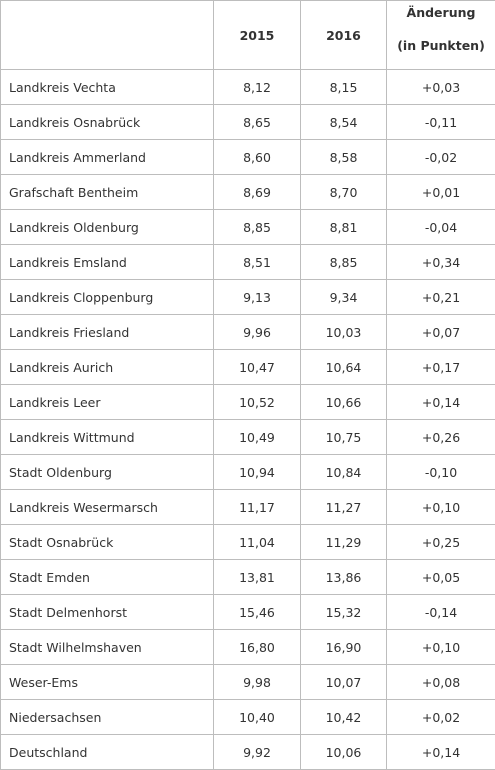 Image resolution: width=495 pixels, height=770 pixels. I want to click on change-cell: +0,25, so click(440, 542).